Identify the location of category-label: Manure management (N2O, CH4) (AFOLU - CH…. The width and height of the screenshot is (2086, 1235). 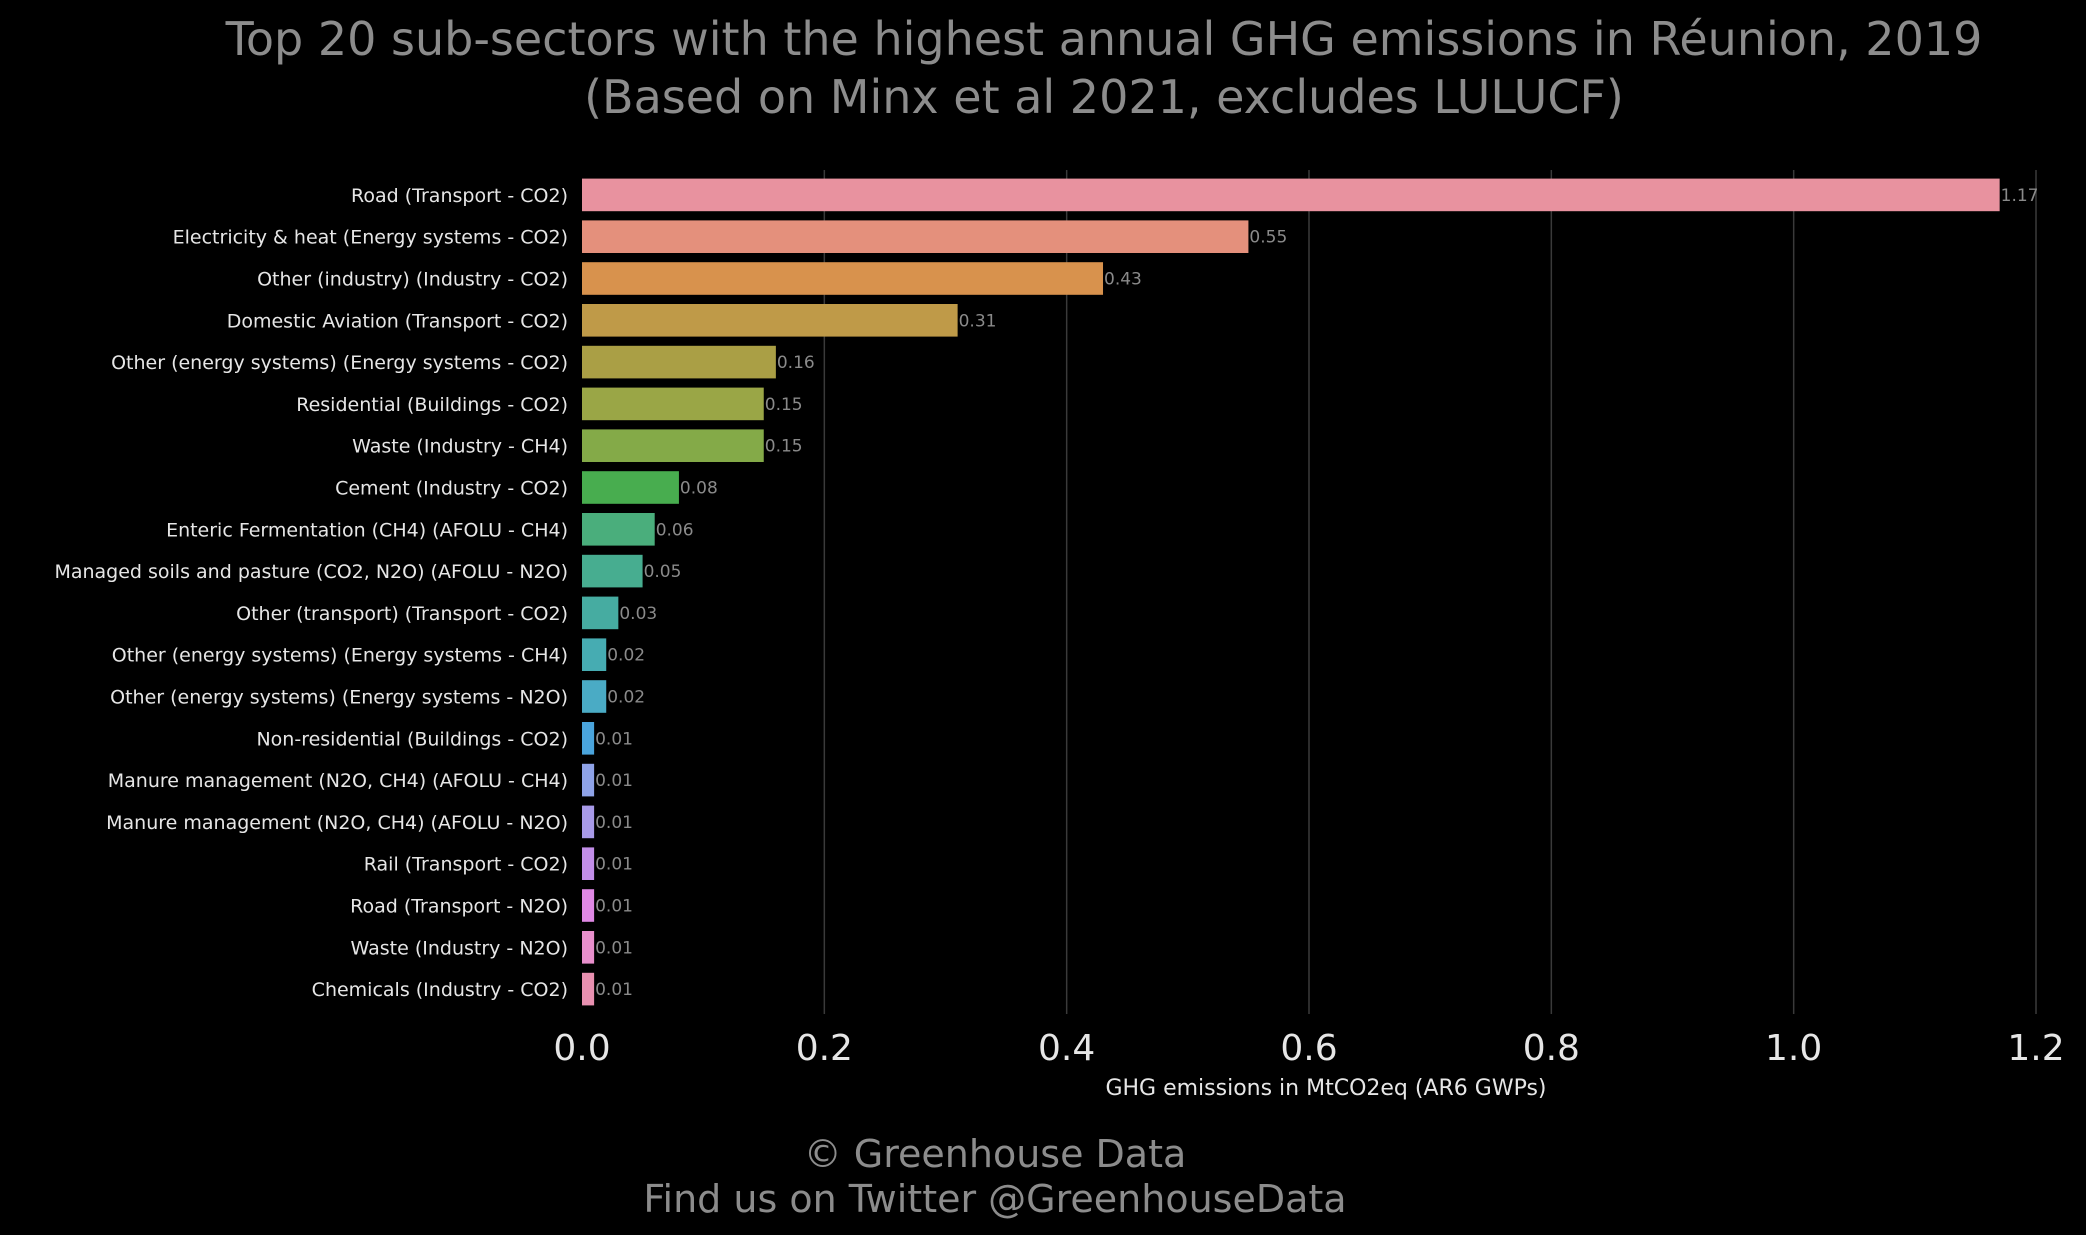
(338, 781).